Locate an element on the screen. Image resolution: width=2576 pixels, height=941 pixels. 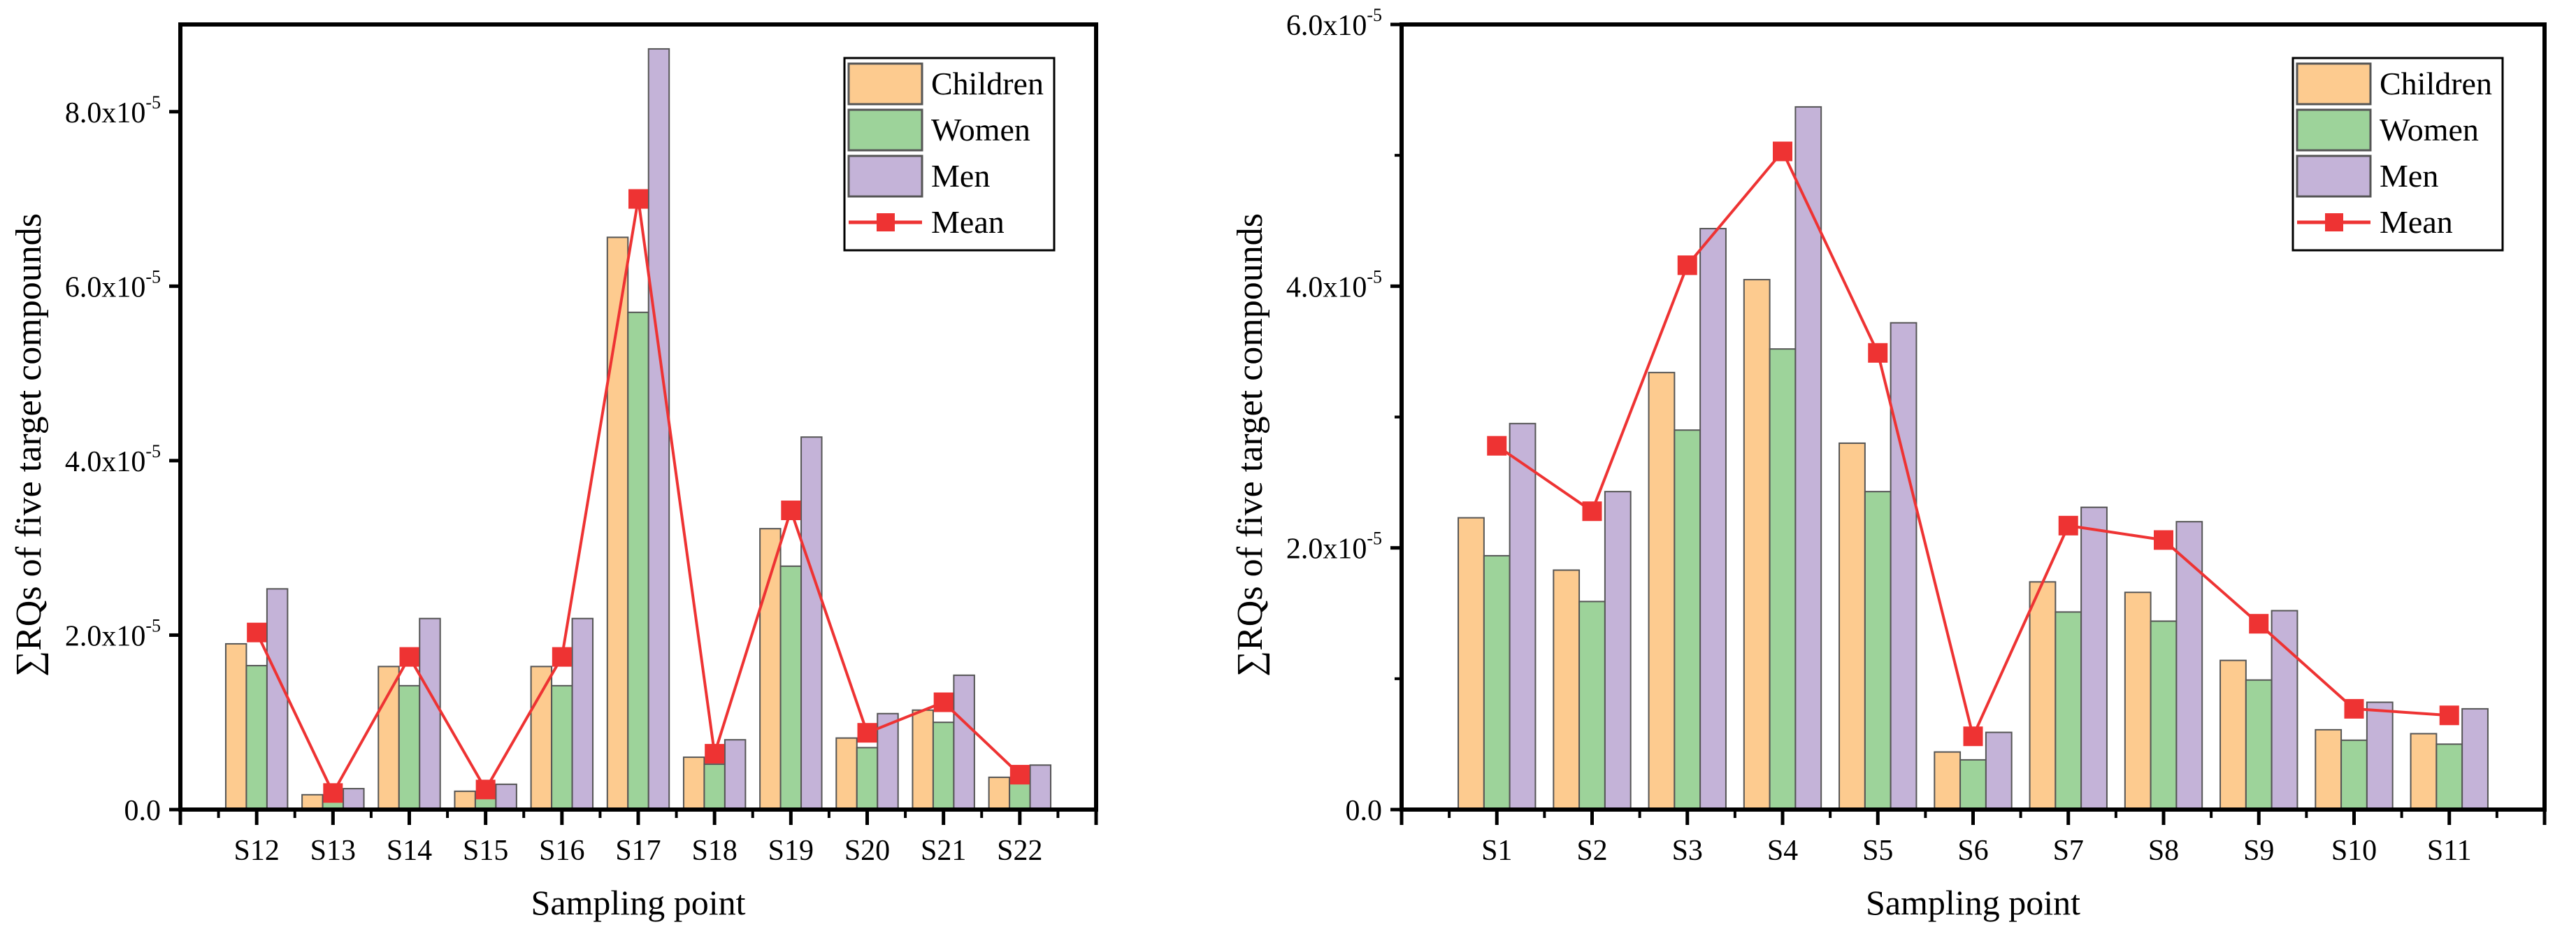
mean-marker-s22 is located at coordinates (1019, 775).